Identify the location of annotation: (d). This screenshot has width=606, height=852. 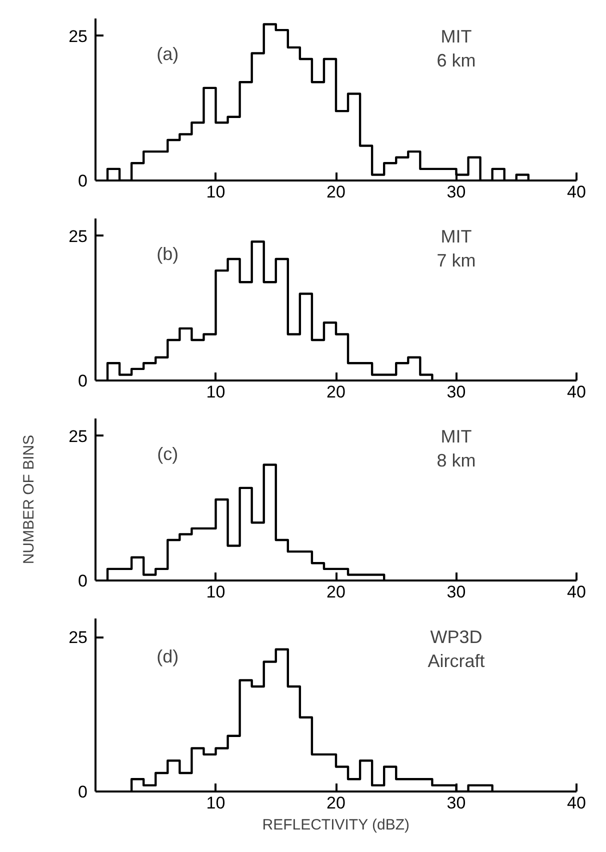
(167, 656).